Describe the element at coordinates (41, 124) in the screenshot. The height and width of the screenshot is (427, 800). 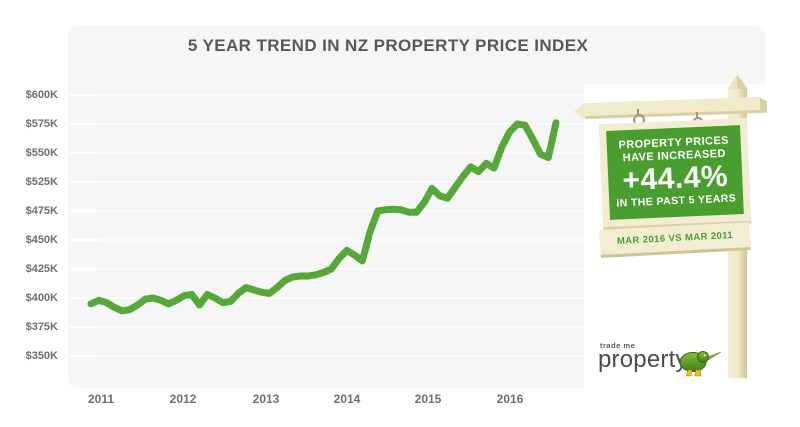
I see `y-axis-label: $575K` at that location.